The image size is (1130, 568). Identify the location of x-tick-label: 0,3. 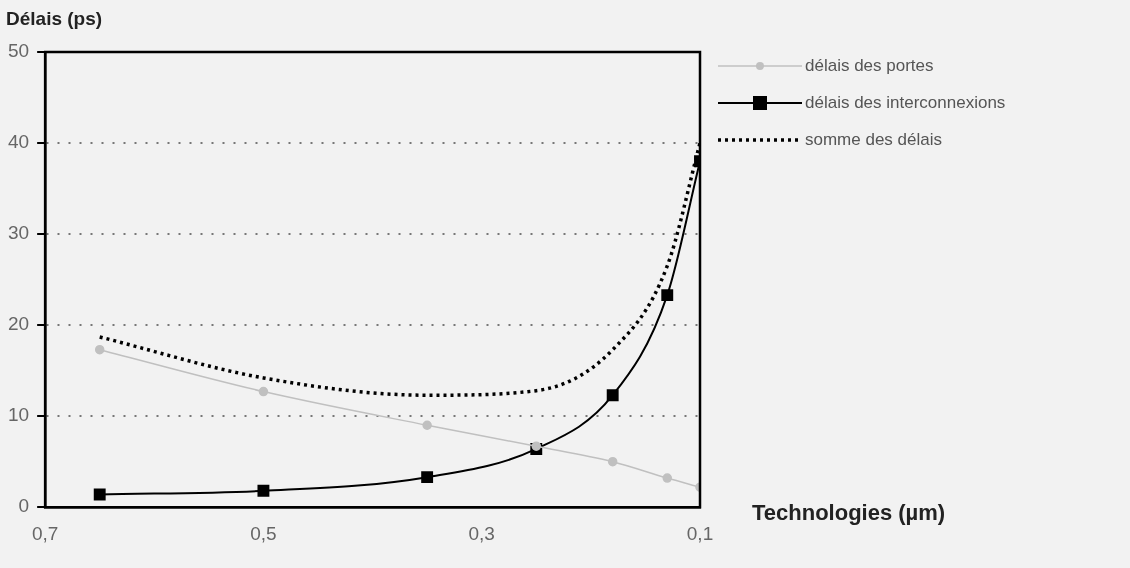
(481, 533).